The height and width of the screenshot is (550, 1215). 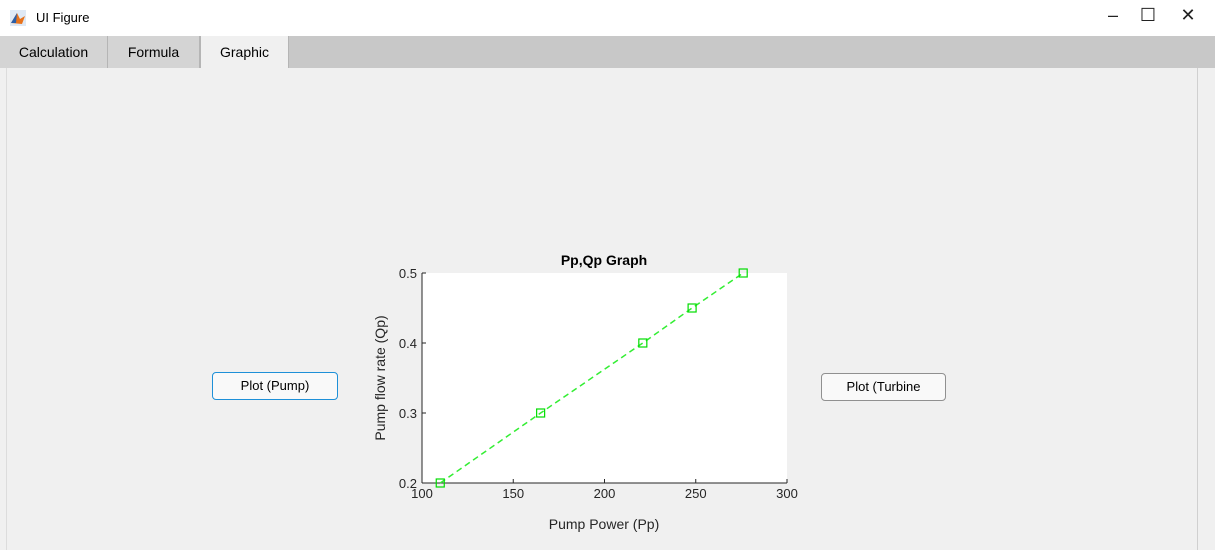 I want to click on panel-left-border, so click(x=6, y=309).